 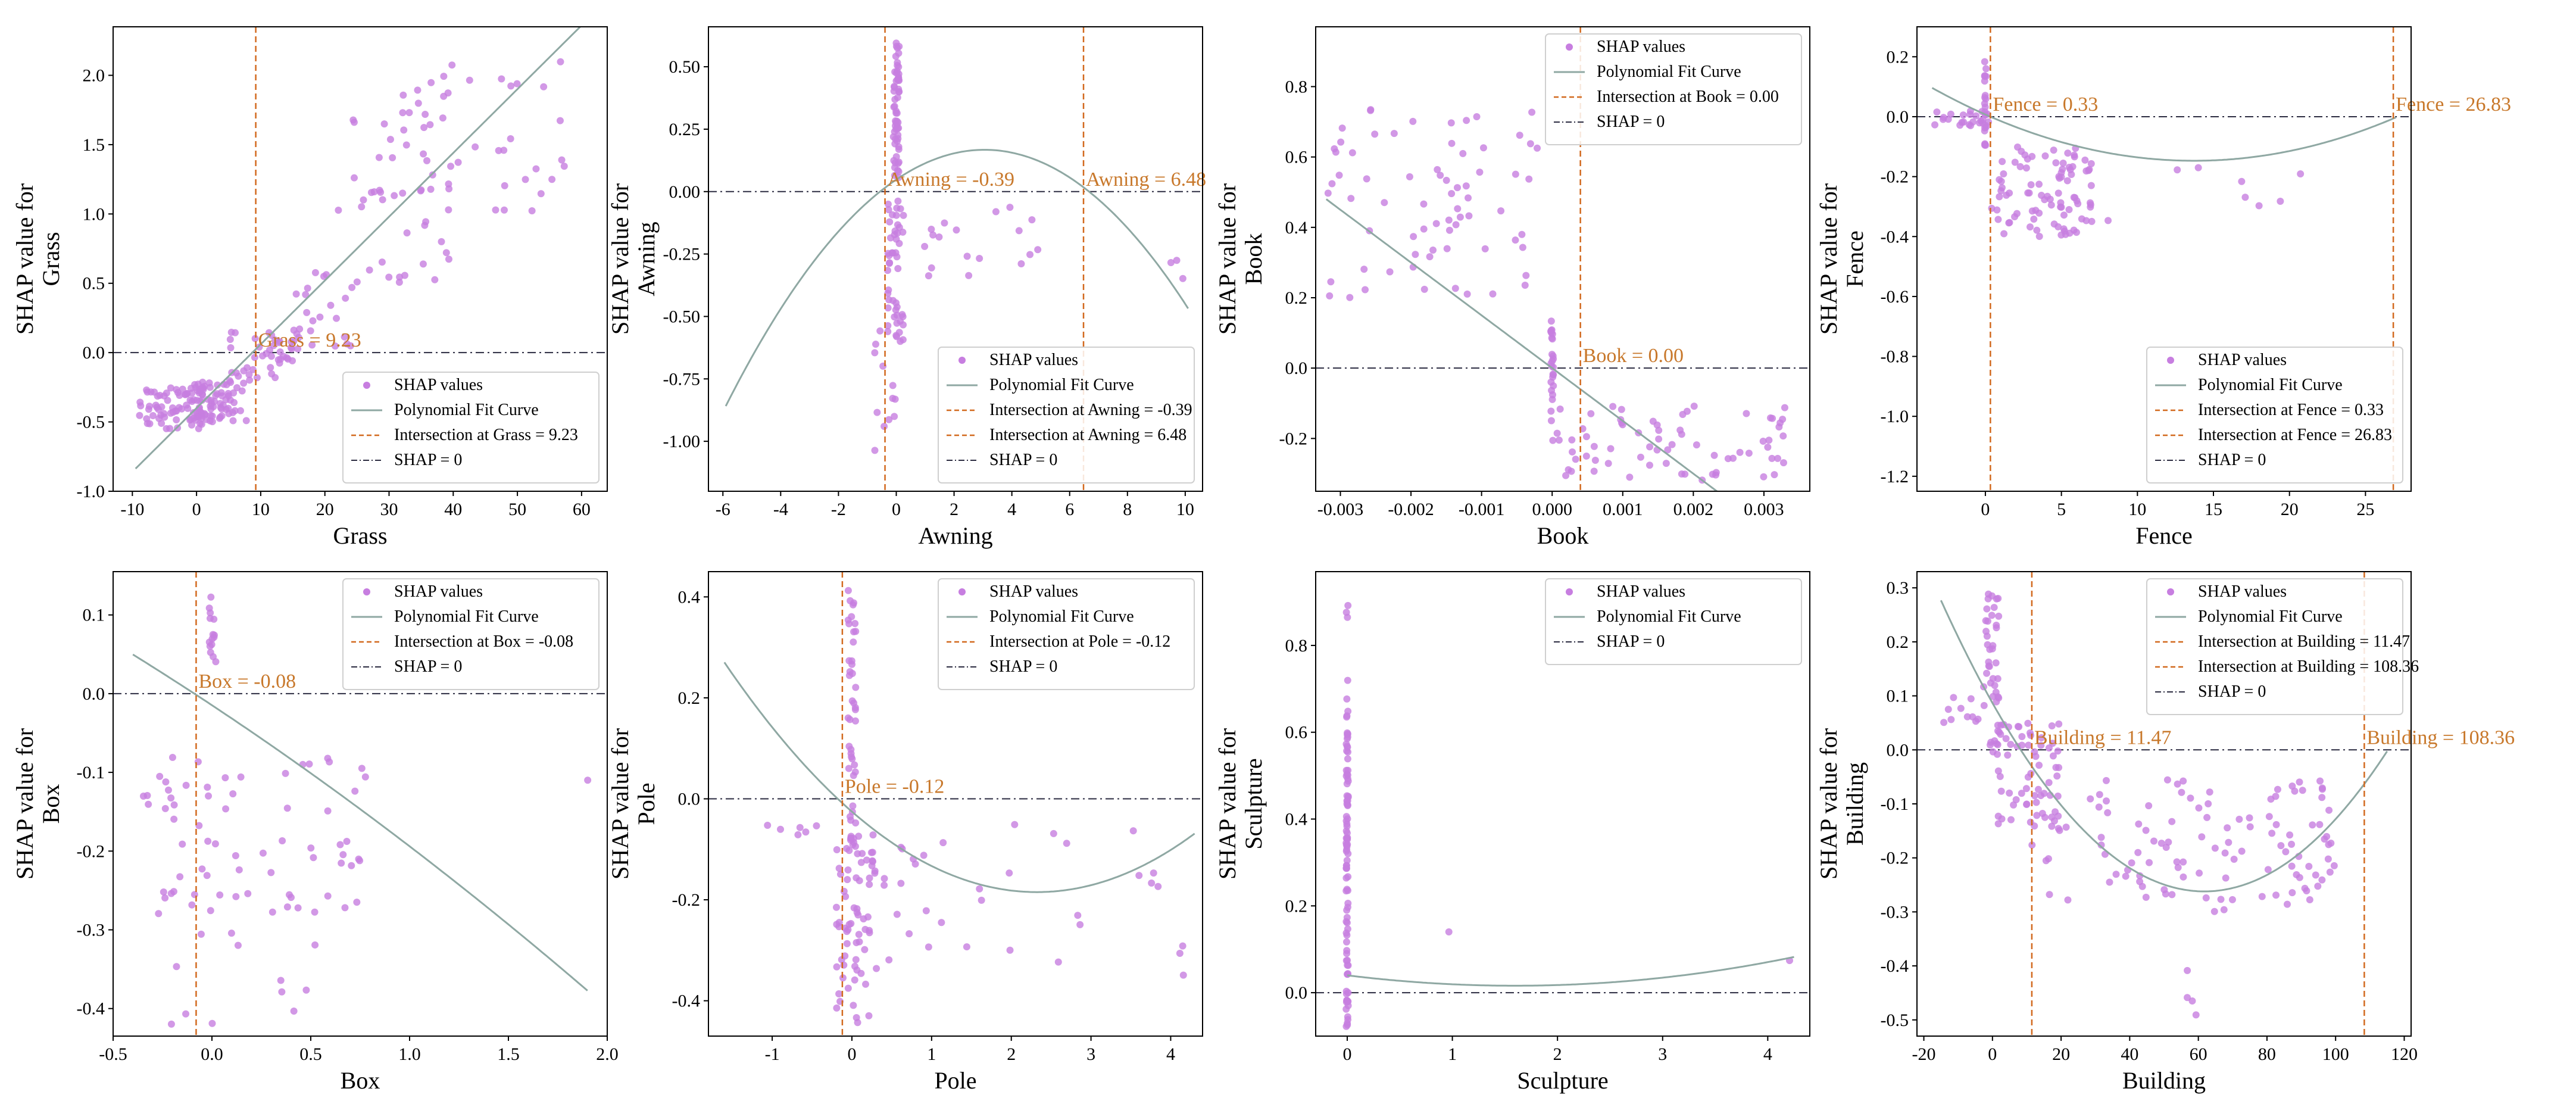 I want to click on x-tick-label: -0.003, so click(x=1340, y=510).